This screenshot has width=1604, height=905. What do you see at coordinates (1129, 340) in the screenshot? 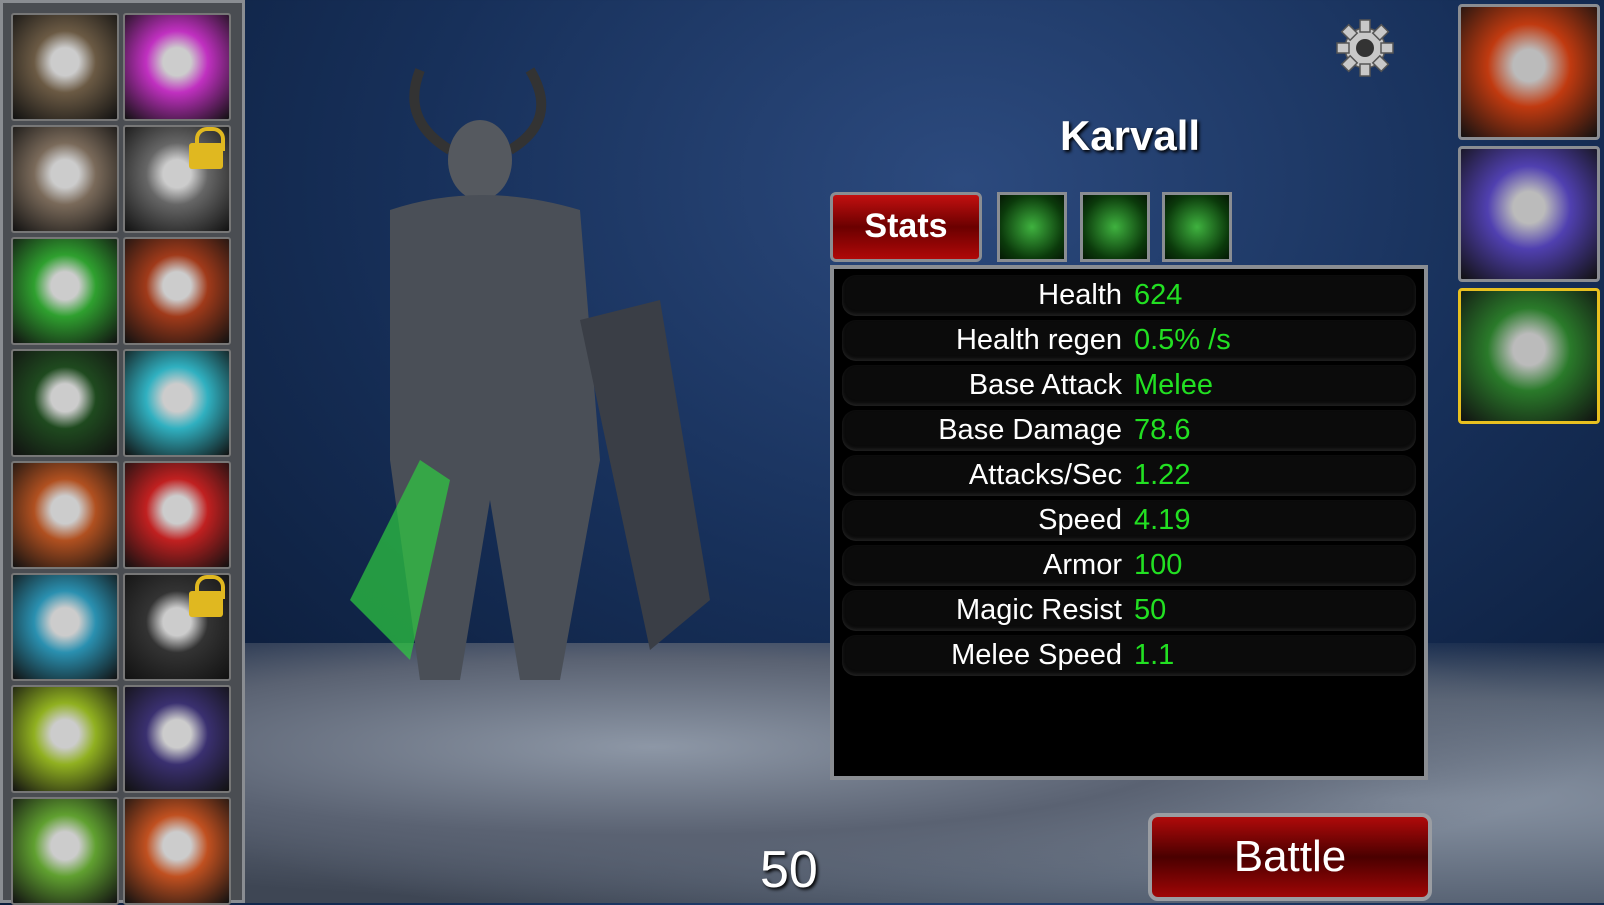
I see `stat-row: Health regen 0.5% /s` at bounding box center [1129, 340].